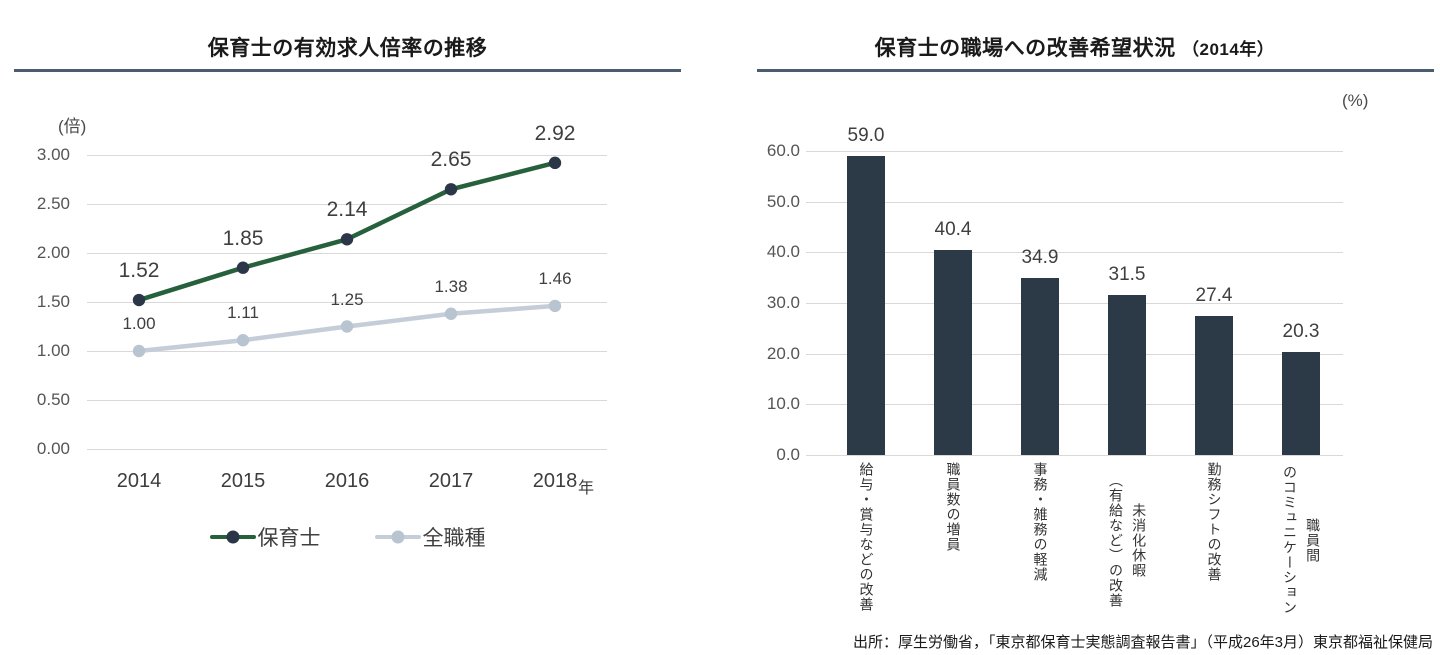 The width and height of the screenshot is (1440, 655). I want to click on legend-item-series-2: 全職種, so click(430, 537).